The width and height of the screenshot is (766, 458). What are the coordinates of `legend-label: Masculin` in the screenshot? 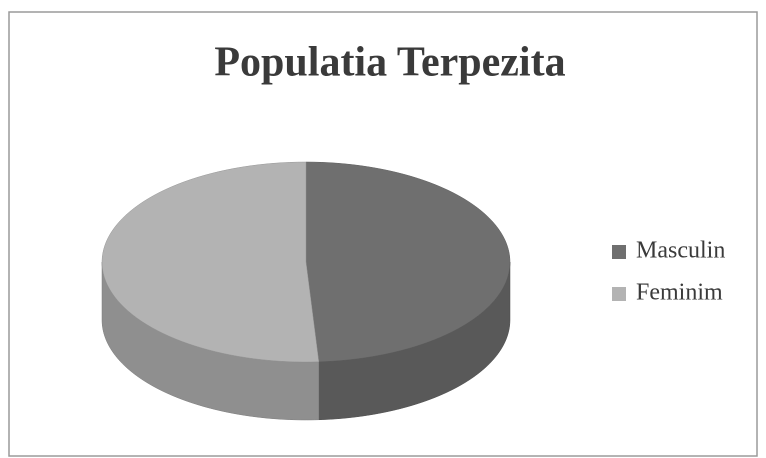 It's located at (680, 251).